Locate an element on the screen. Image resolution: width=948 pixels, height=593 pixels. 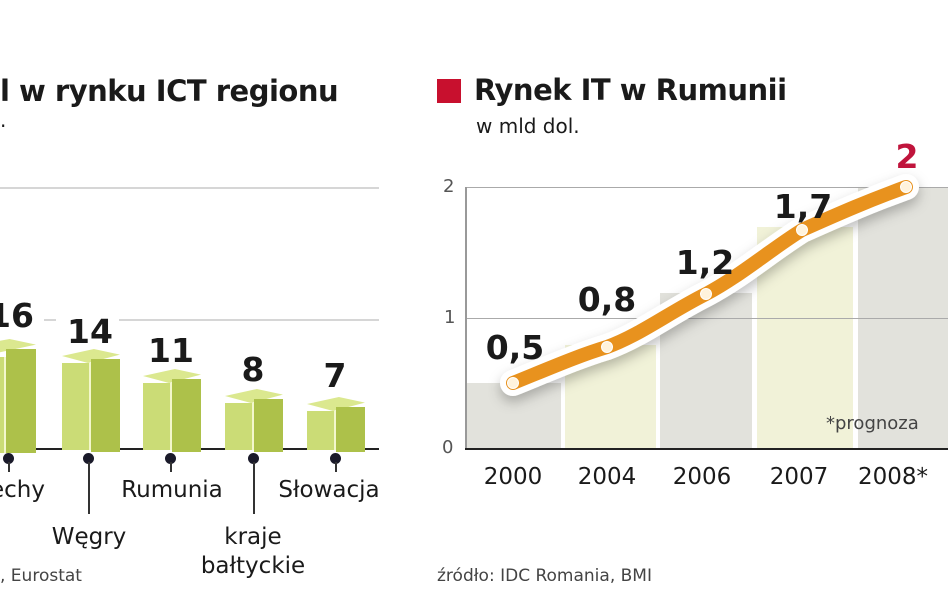
bar-value: 14 is located at coordinates (90, 331).